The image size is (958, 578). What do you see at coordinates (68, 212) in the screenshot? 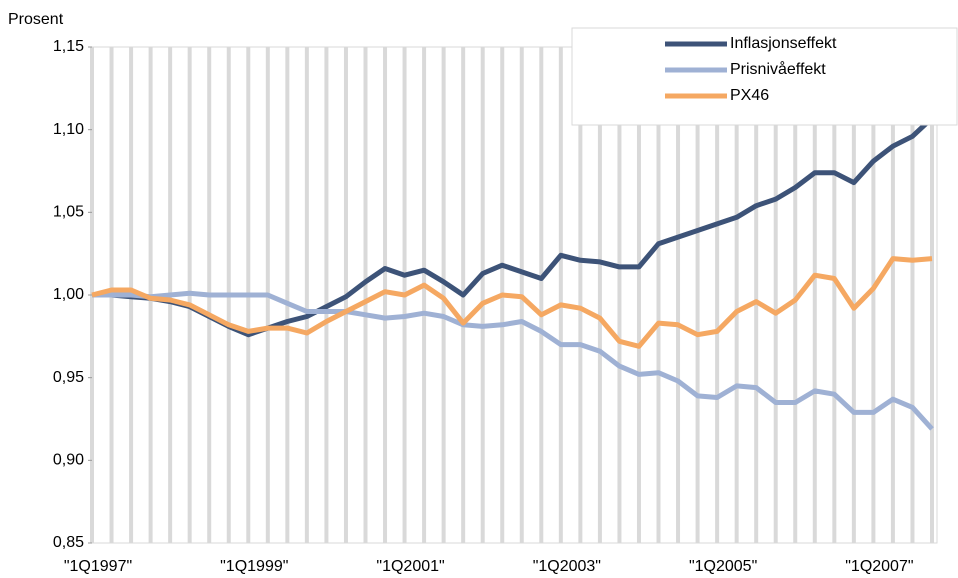
I see `y-tick-label: 1,05` at bounding box center [68, 212].